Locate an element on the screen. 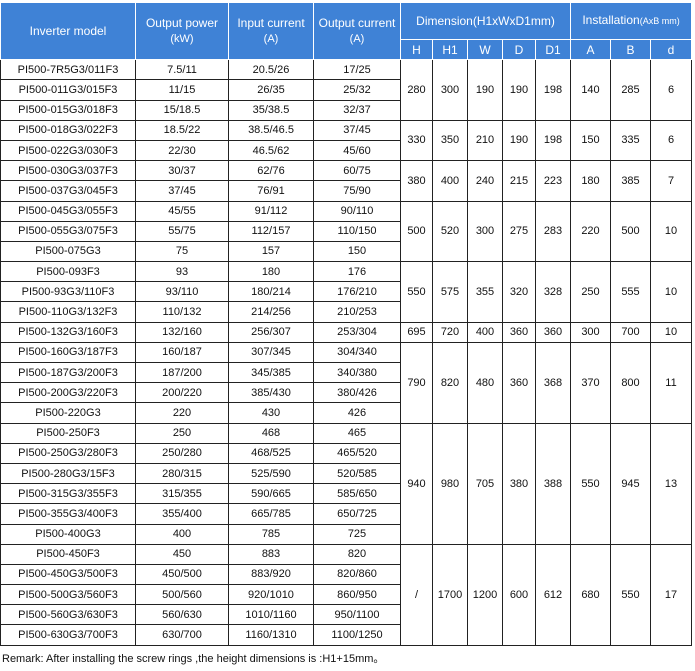  value-cell: 15/18.5 is located at coordinates (182, 110).